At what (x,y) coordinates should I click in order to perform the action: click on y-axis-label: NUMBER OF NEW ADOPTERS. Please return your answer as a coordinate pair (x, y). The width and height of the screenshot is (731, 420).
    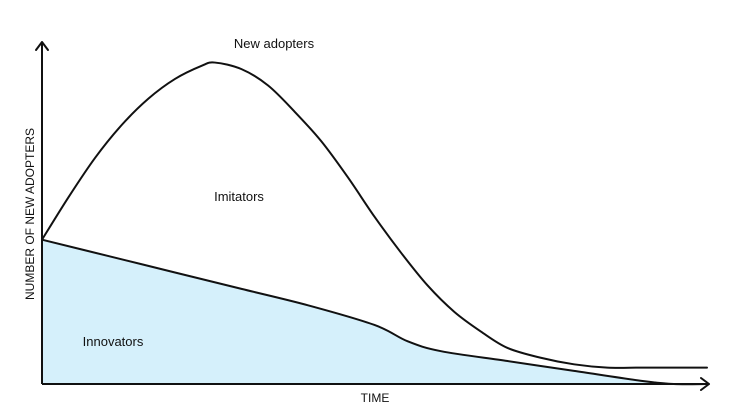
    Looking at the image, I should click on (30, 214).